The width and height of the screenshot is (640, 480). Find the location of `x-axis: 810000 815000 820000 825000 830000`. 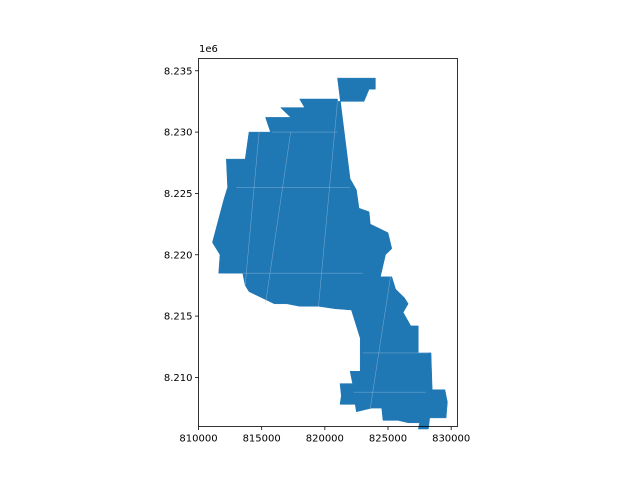

x-axis: 810000 815000 820000 825000 830000 is located at coordinates (324, 435).